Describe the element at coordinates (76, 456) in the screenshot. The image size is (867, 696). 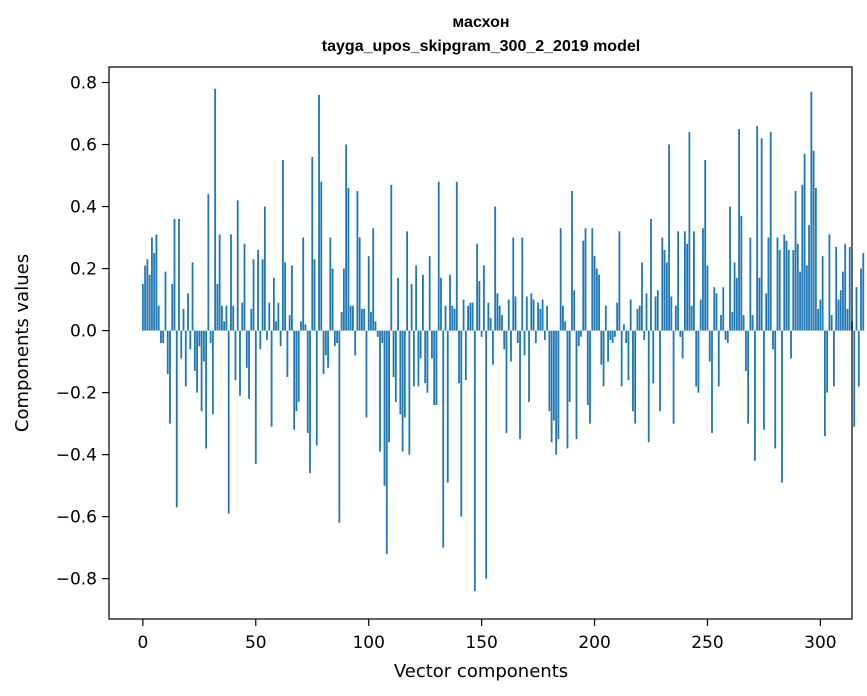
I see `y-tick-label: −0.4` at that location.